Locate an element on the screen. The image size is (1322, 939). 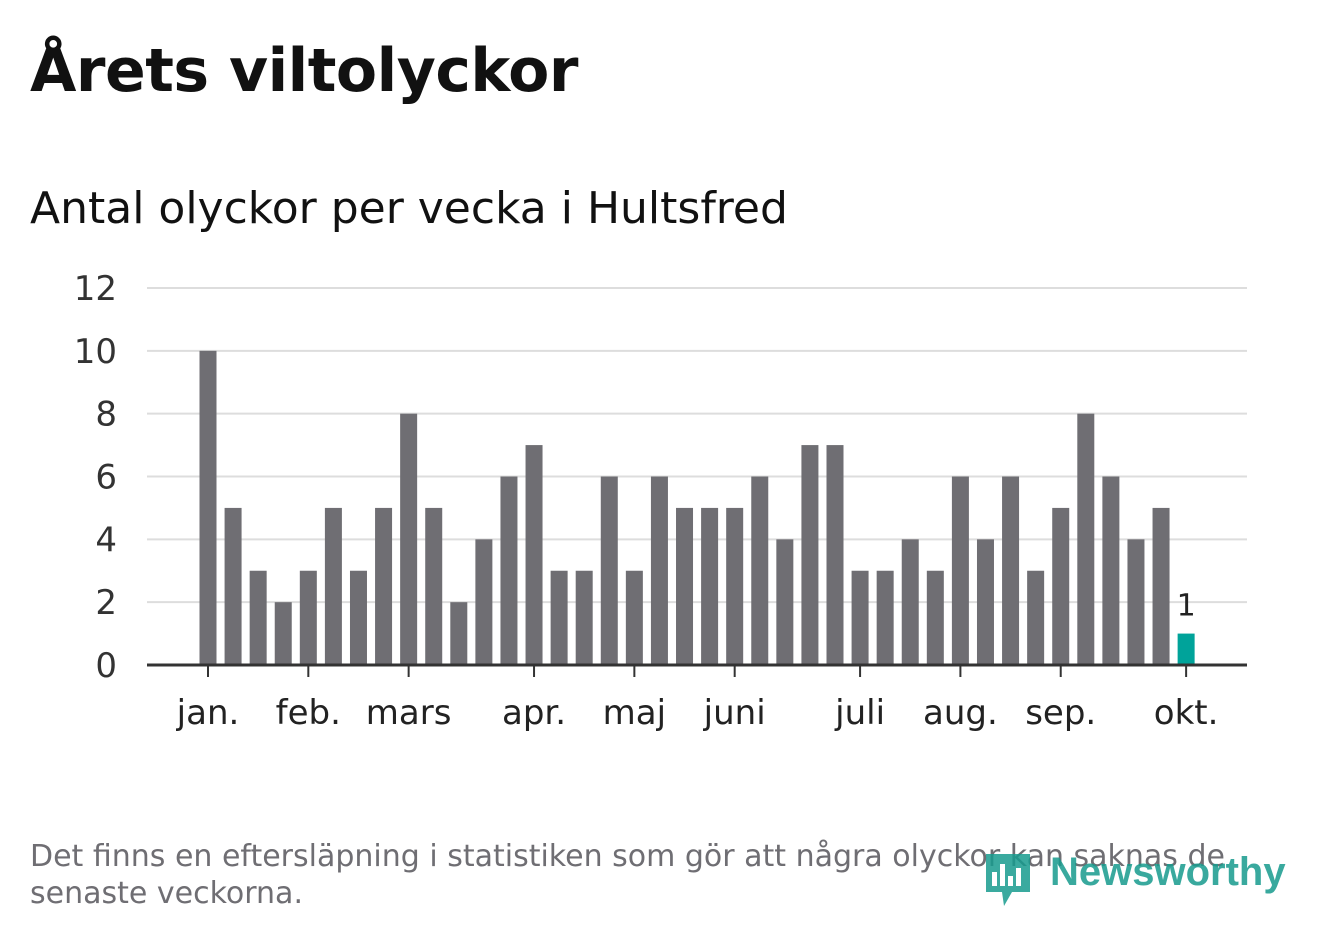
x-tick-label: feb. is located at coordinates (308, 713).